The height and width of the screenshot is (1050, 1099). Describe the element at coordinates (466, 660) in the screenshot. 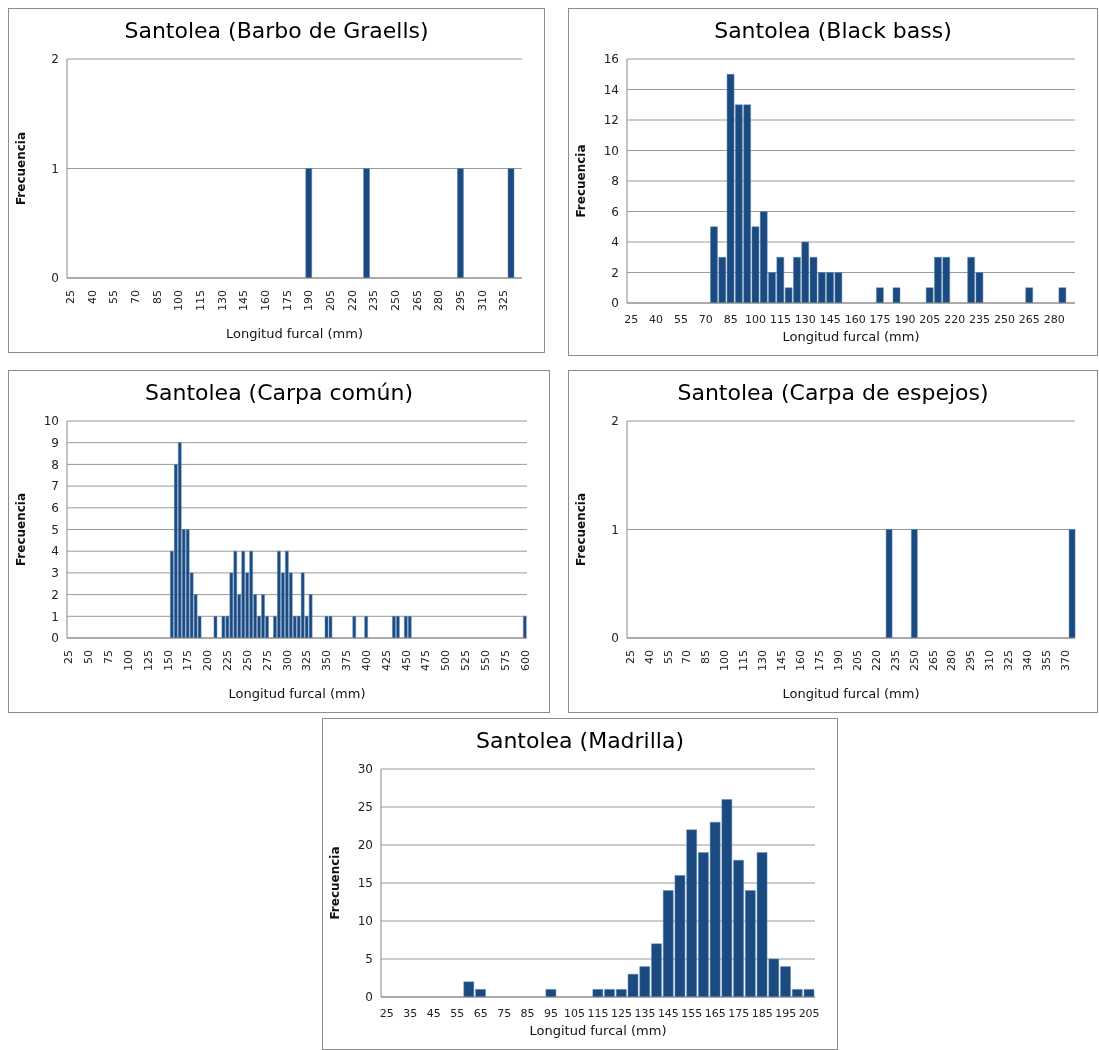

I see `x-tick-label: 525` at that location.